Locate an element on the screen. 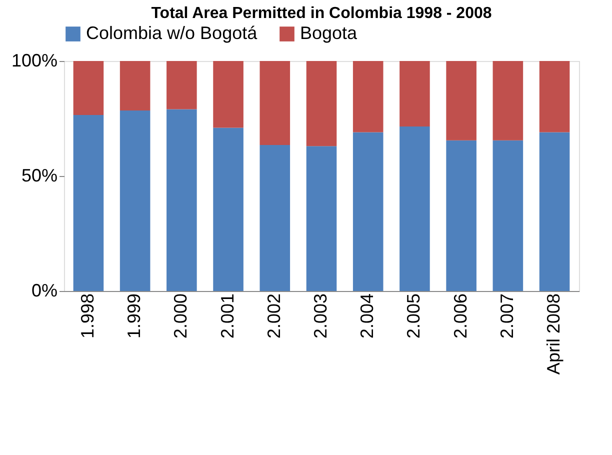 The height and width of the screenshot is (455, 612). x-tick-label: 2.006 is located at coordinates (460, 316).